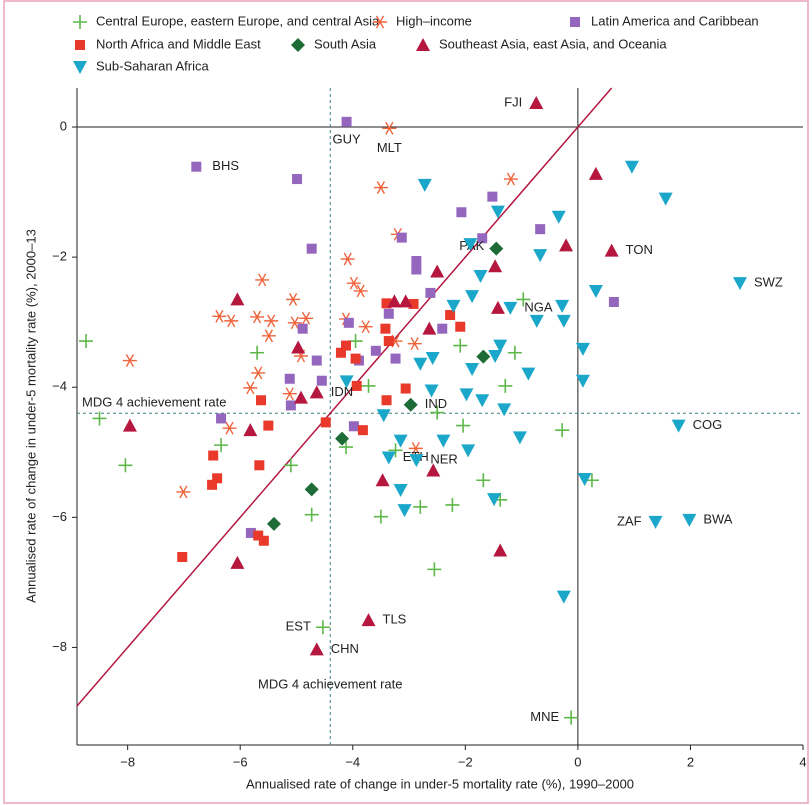 This screenshot has width=812, height=805. What do you see at coordinates (675, 20) in the screenshot?
I see `legend-label: Latin America and Caribbean` at bounding box center [675, 20].